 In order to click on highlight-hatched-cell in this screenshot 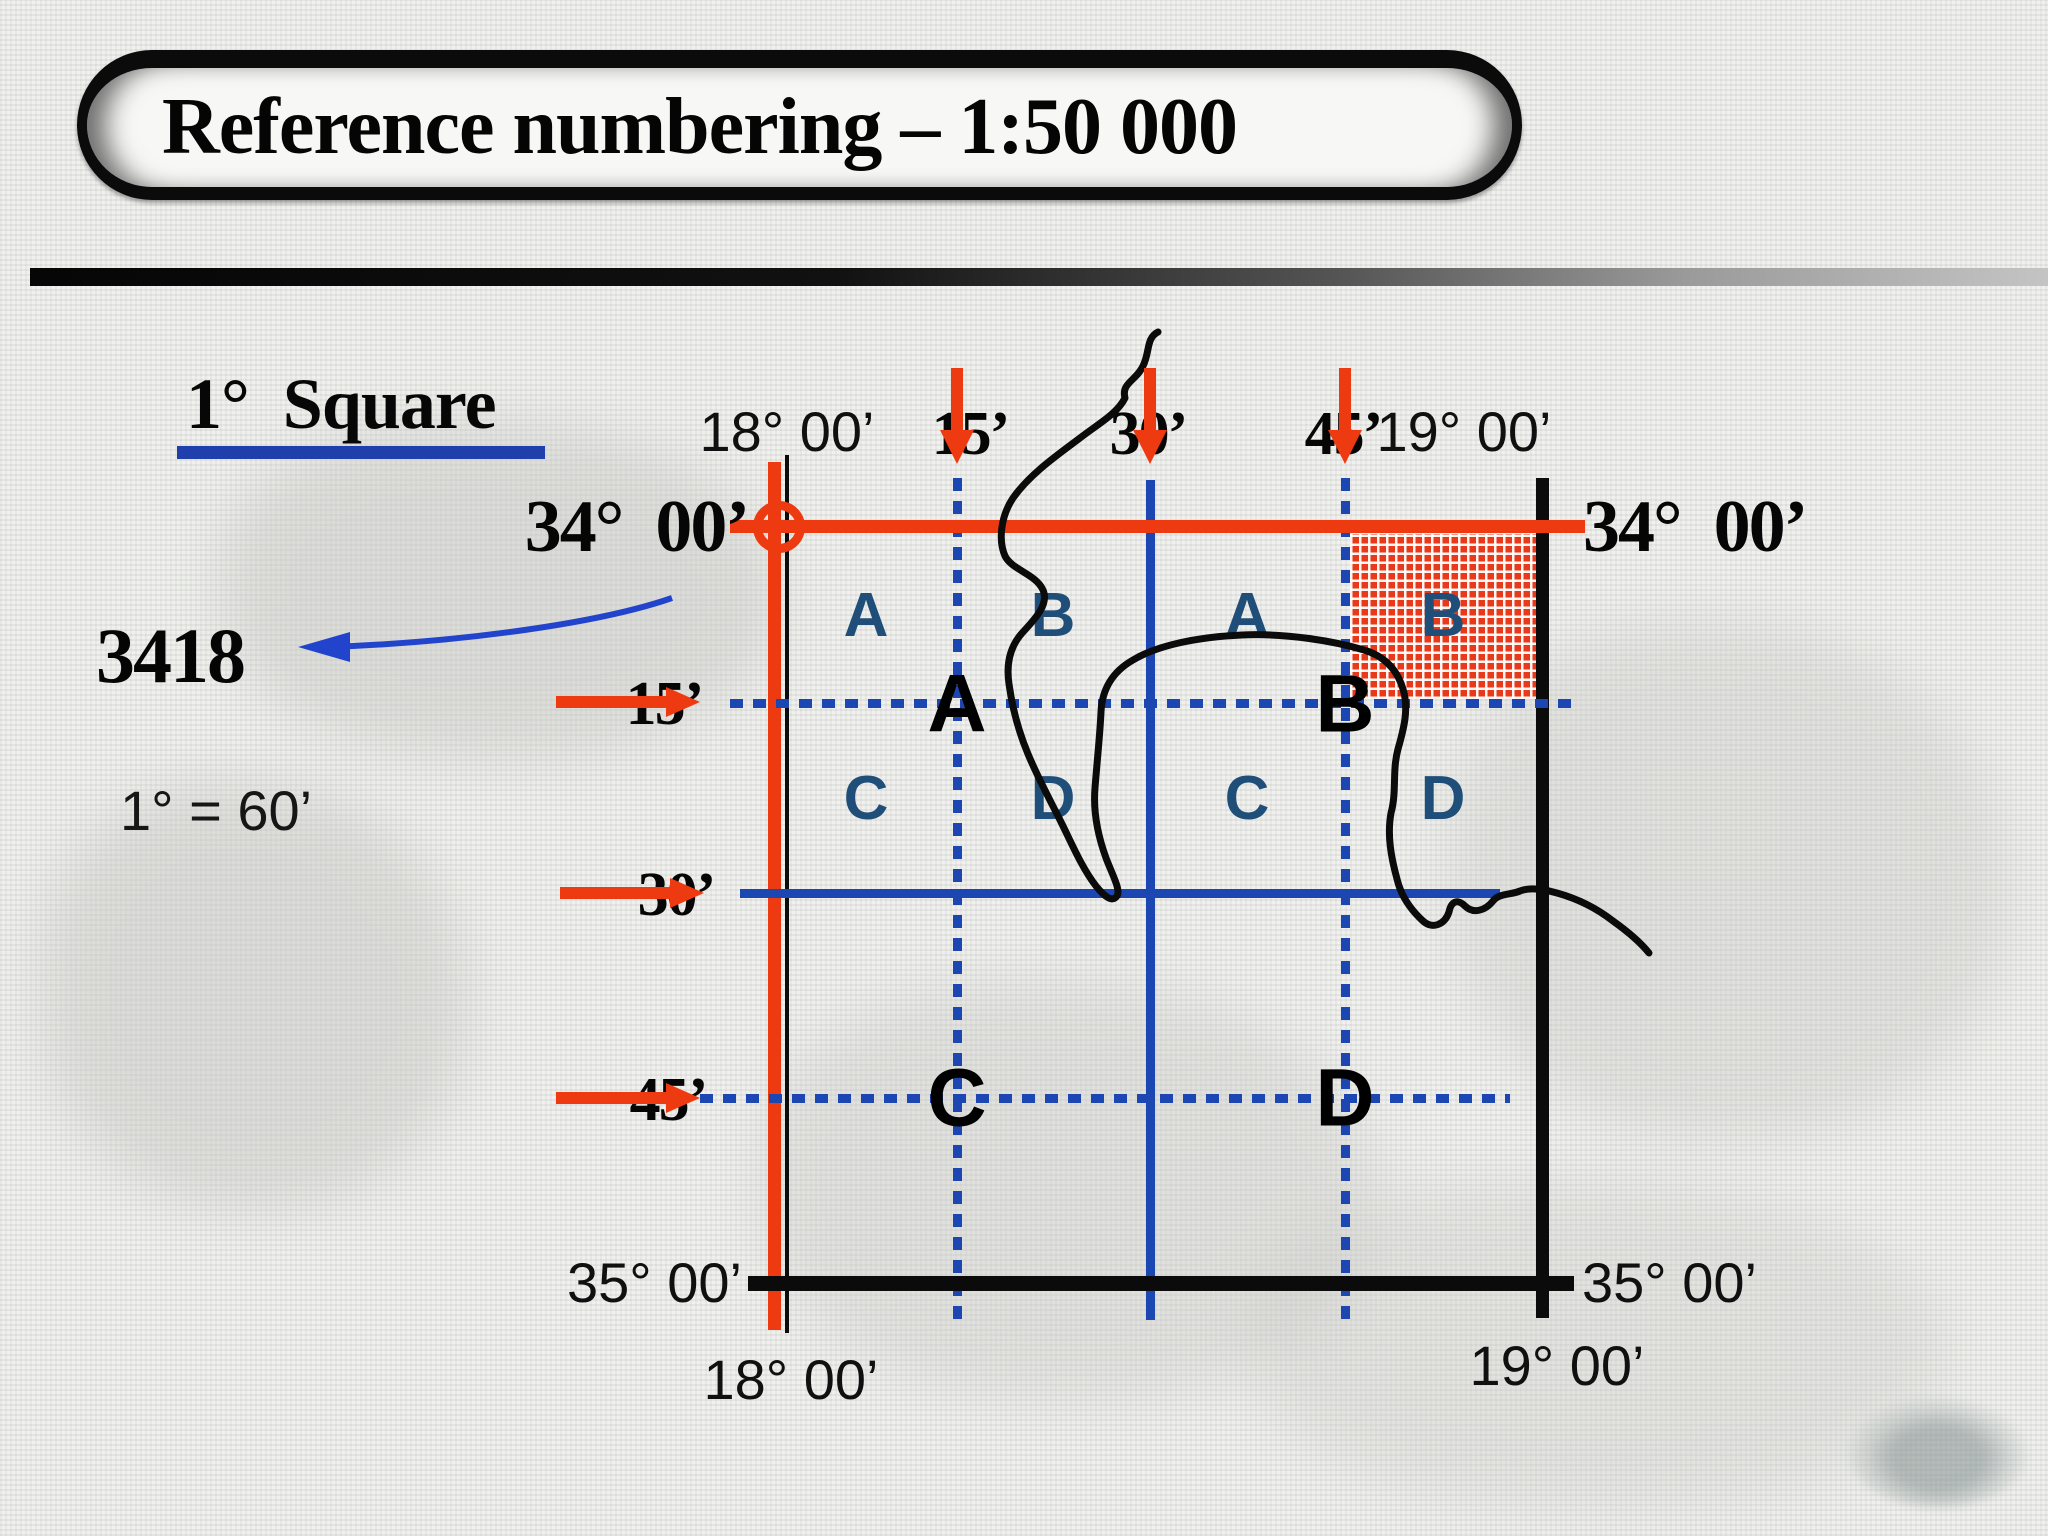, I will do `click(1443, 616)`.